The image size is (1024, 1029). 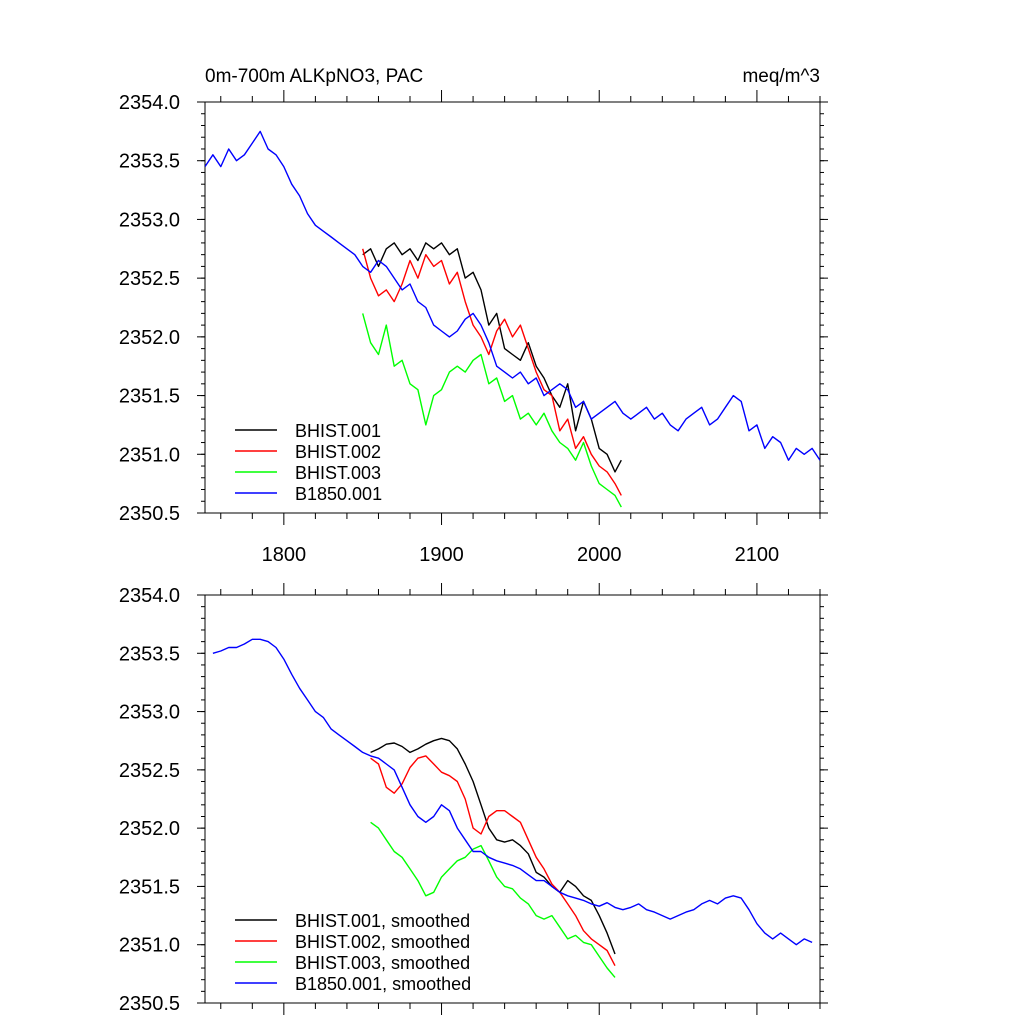 I want to click on legend-label: BHIST.001, smoothed, so click(x=382, y=921).